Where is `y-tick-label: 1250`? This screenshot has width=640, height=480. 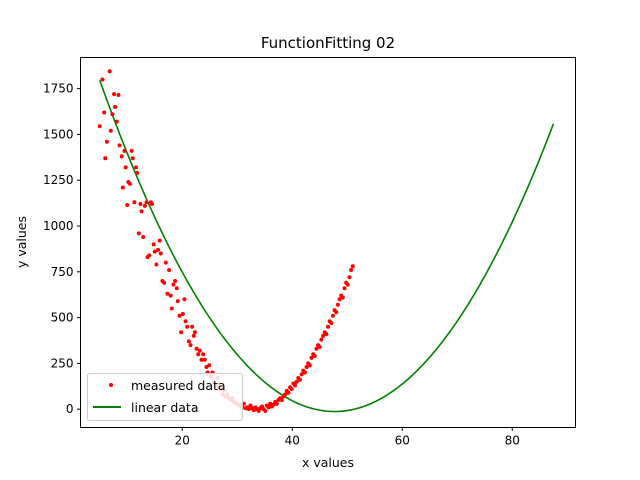 y-tick-label: 1250 is located at coordinates (58, 180).